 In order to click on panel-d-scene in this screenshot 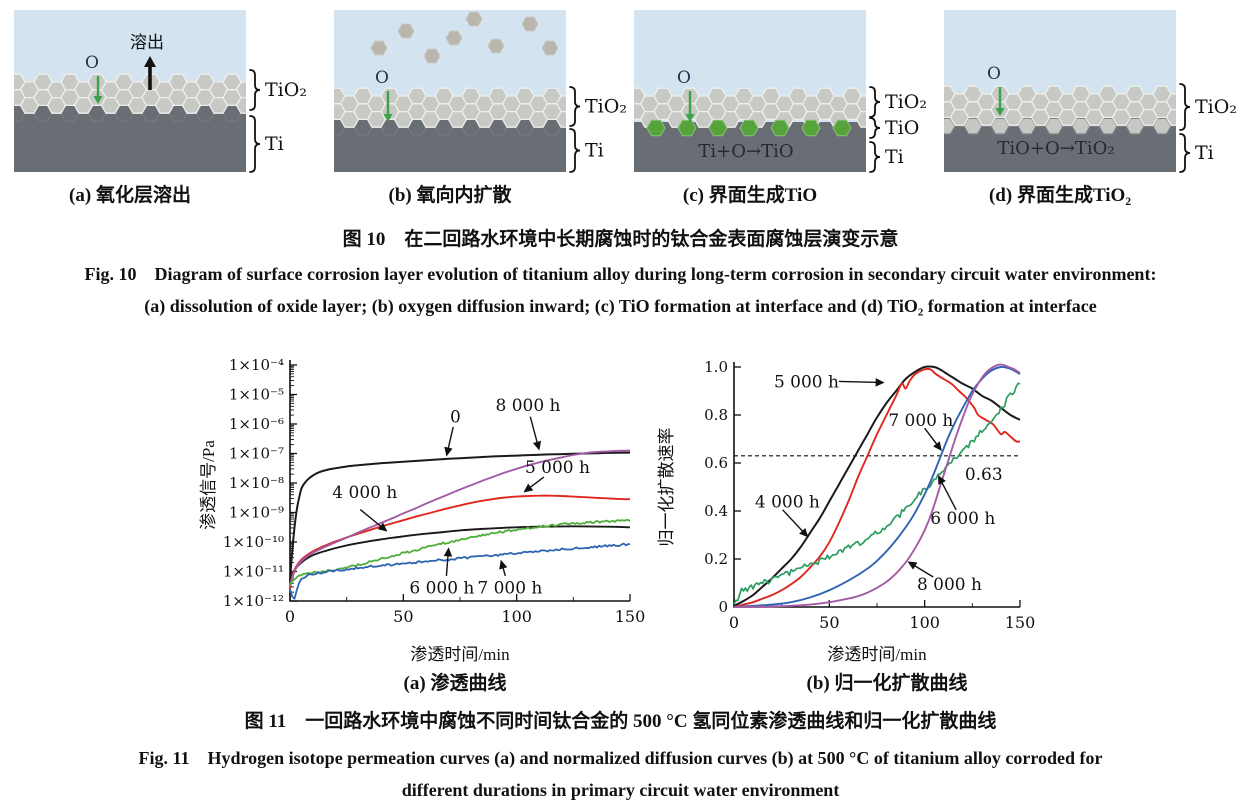, I will do `click(1060, 91)`.